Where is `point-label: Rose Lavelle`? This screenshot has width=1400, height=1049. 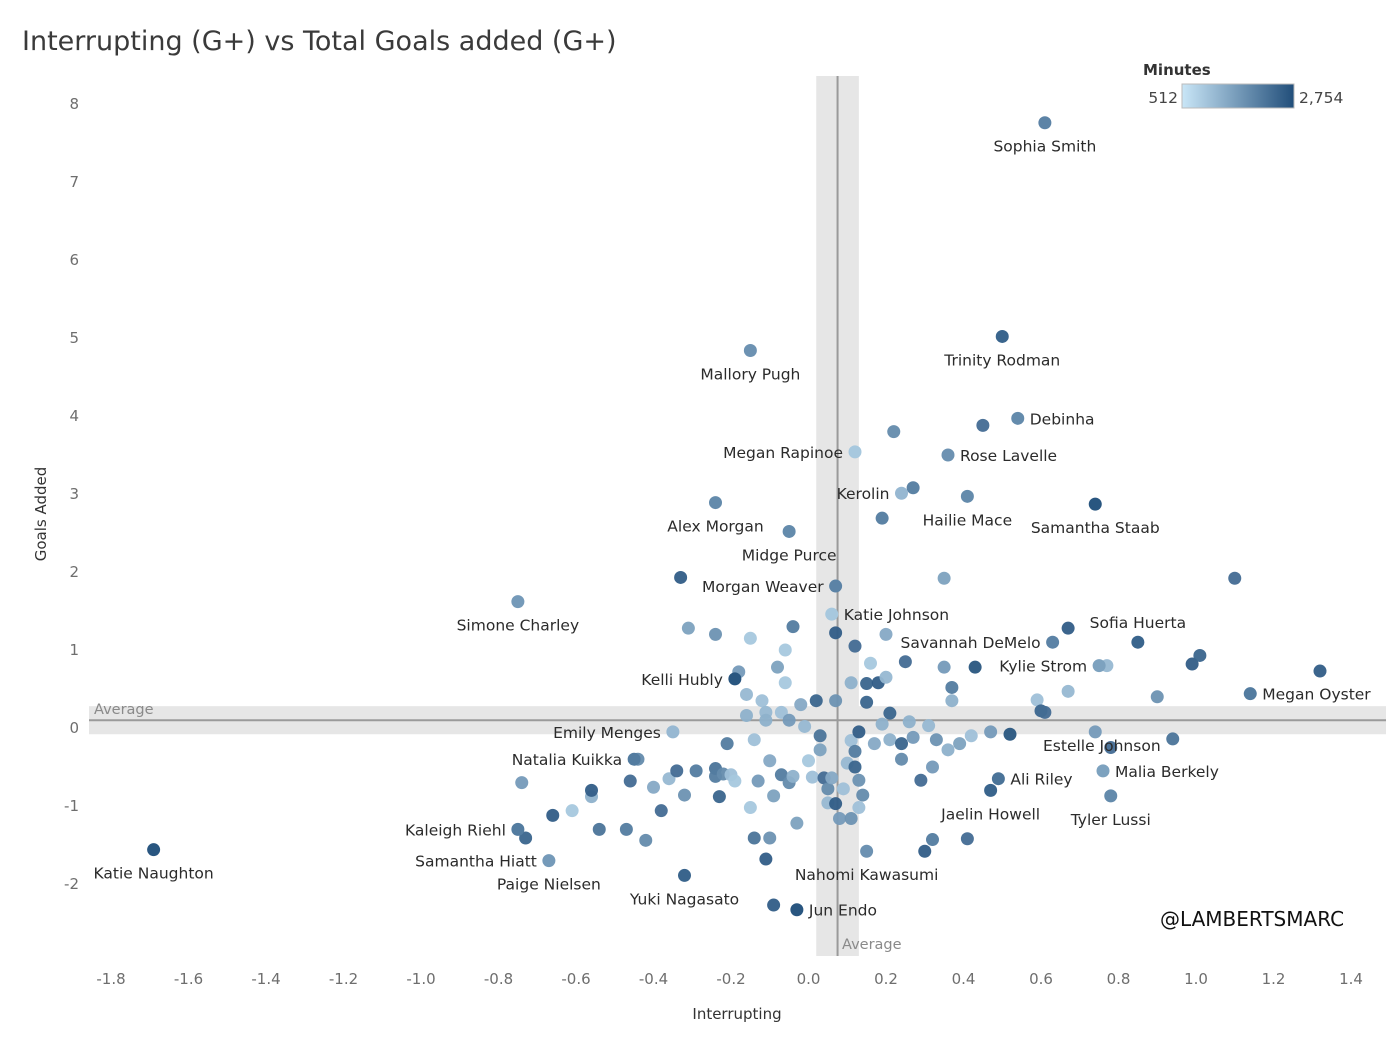 point-label: Rose Lavelle is located at coordinates (1008, 456).